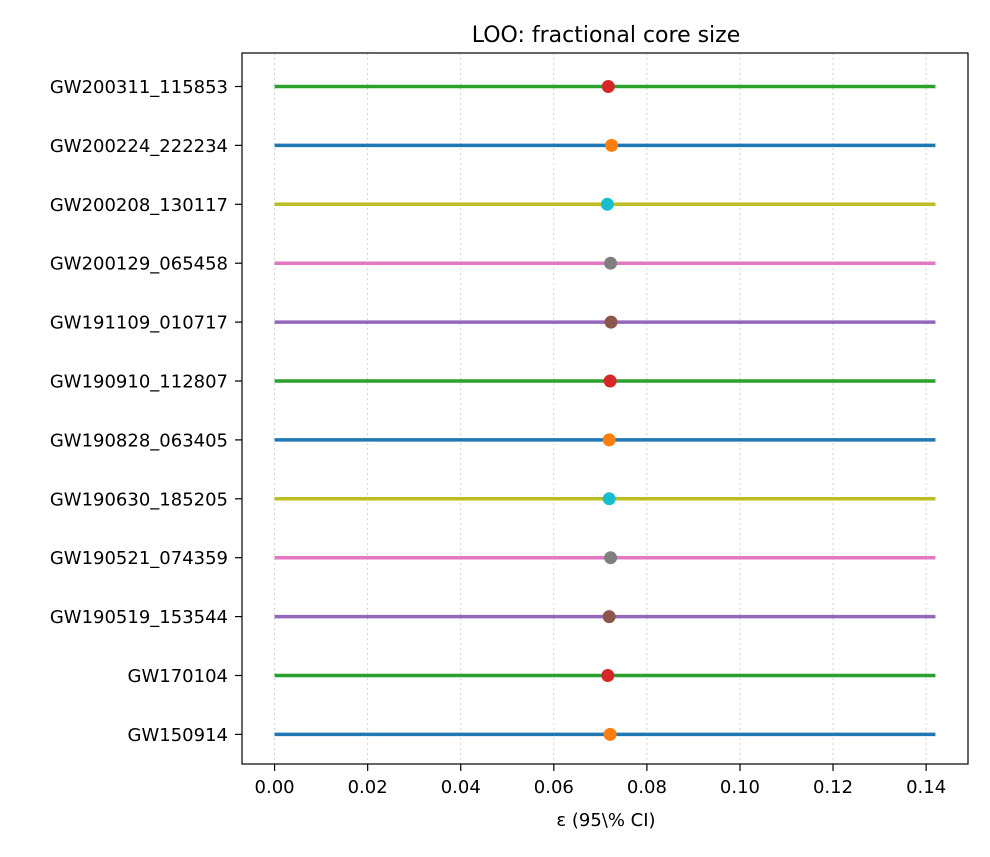 The image size is (990, 857). Describe the element at coordinates (139, 205) in the screenshot. I see `y-tick-label: GW200208_130117` at that location.